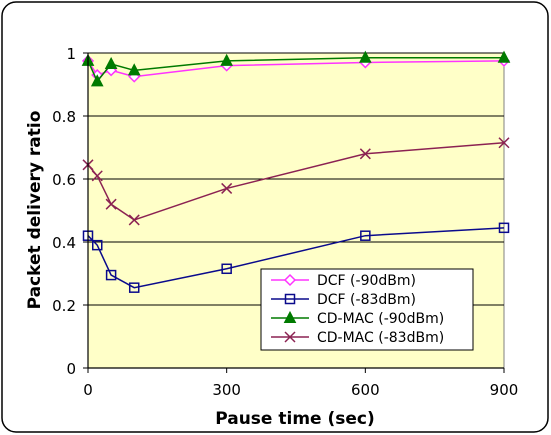 The image size is (551, 435). Describe the element at coordinates (64, 243) in the screenshot. I see `y-tick-label: 0.4` at that location.